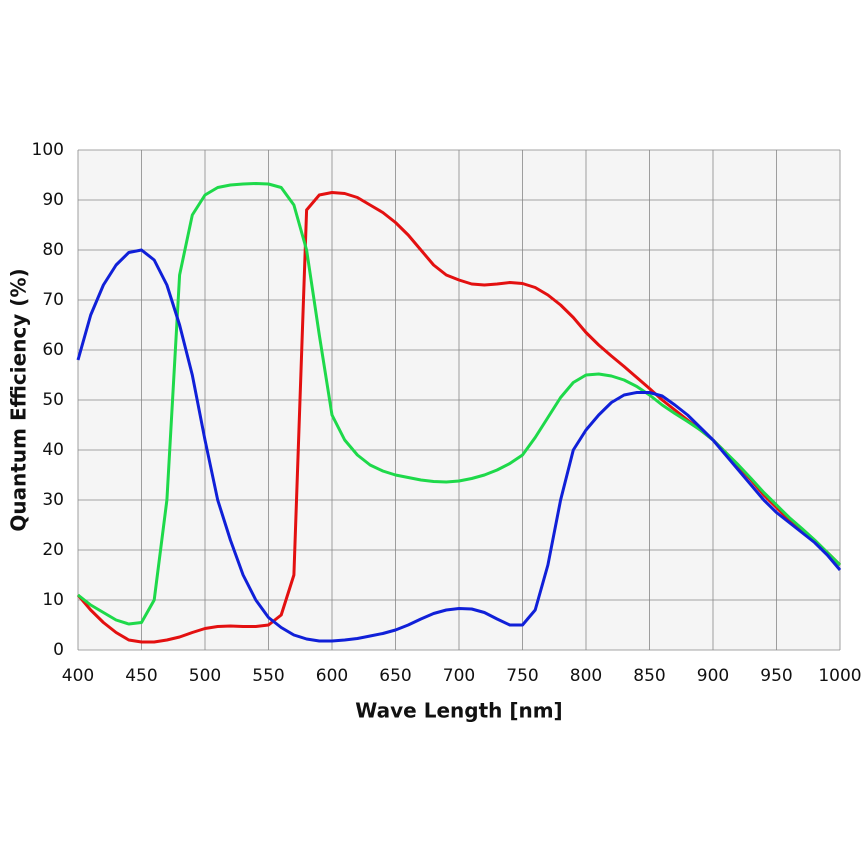 The width and height of the screenshot is (861, 864). What do you see at coordinates (53, 500) in the screenshot?
I see `y-tick-label: 30` at bounding box center [53, 500].